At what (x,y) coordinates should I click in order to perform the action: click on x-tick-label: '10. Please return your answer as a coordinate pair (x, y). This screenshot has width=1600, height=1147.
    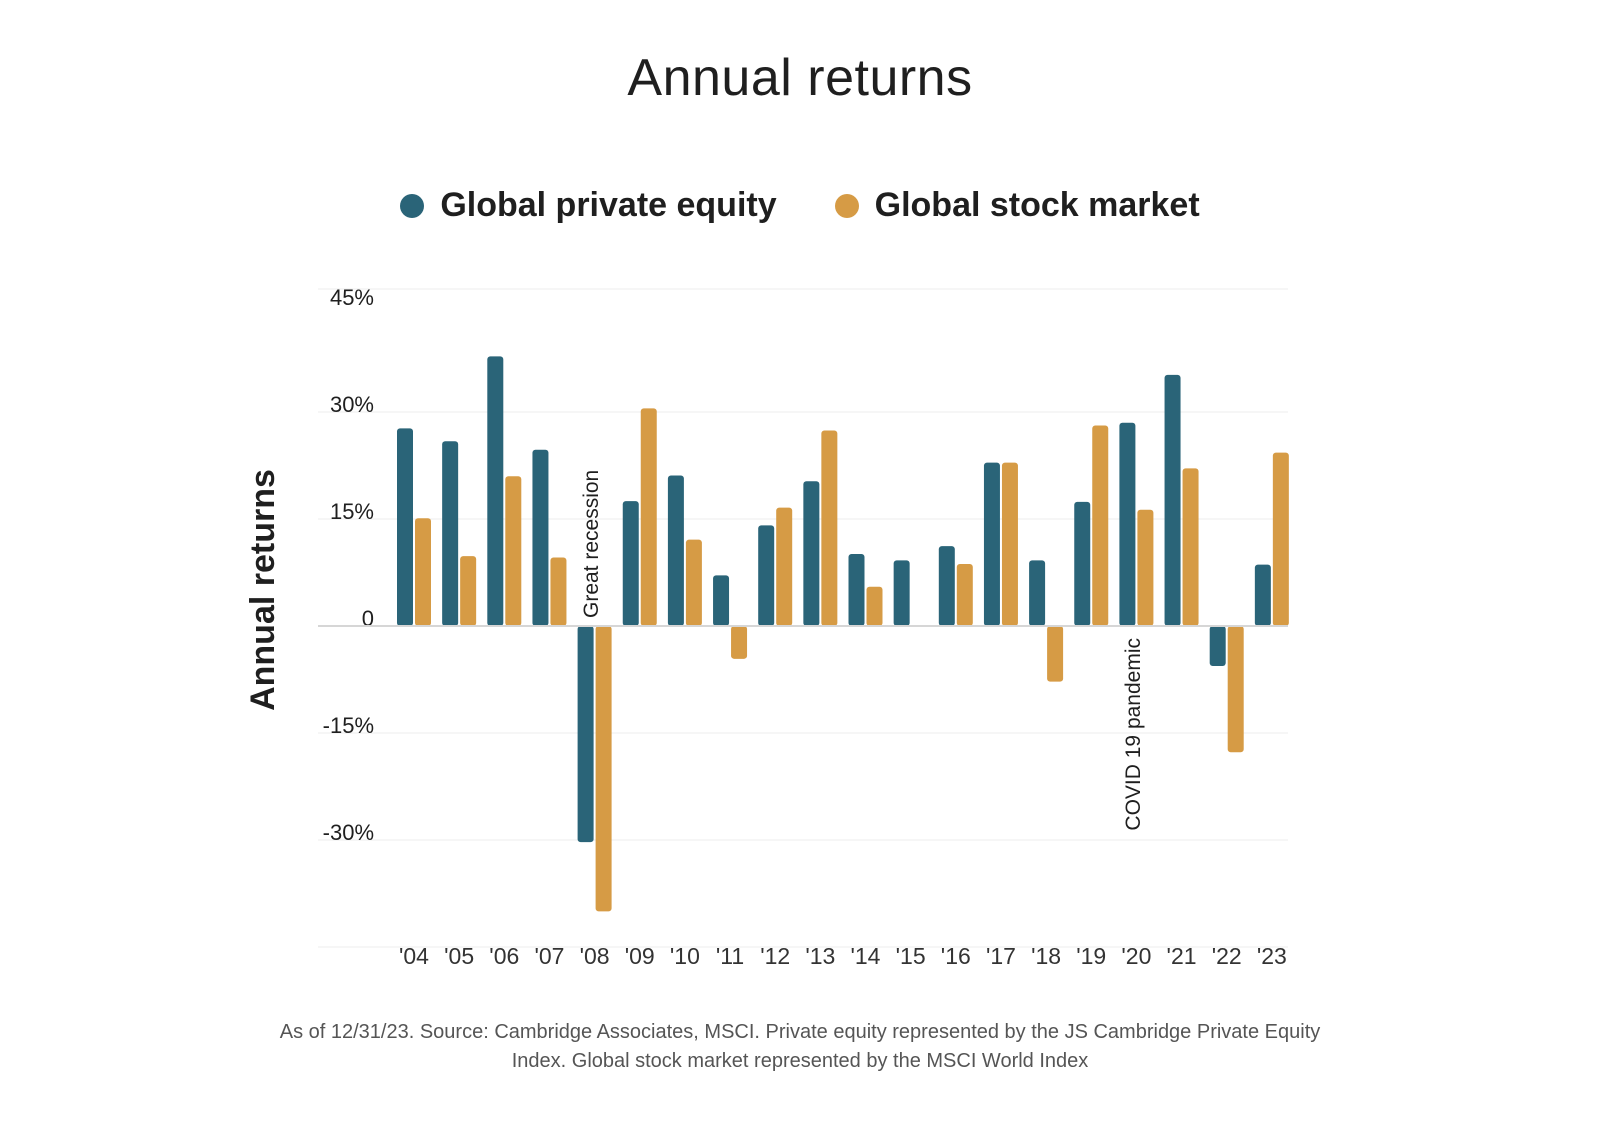
    Looking at the image, I should click on (685, 956).